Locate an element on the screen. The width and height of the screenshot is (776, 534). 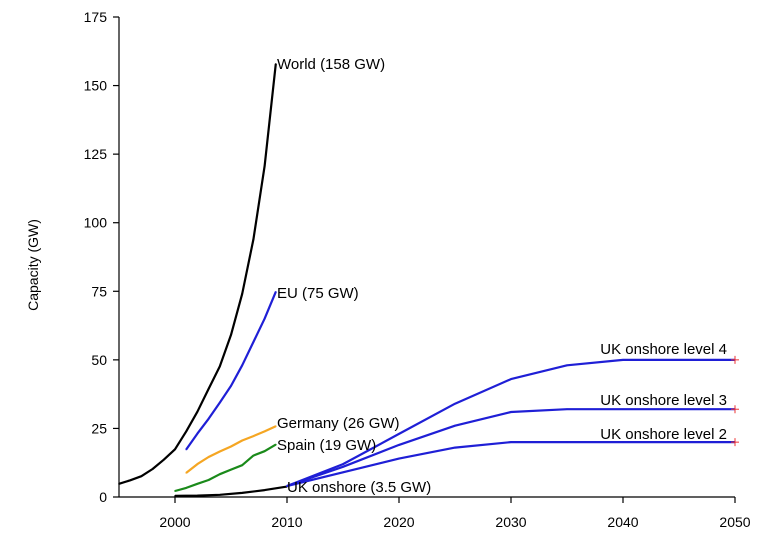
x-tick-label: 2020 is located at coordinates (398, 522).